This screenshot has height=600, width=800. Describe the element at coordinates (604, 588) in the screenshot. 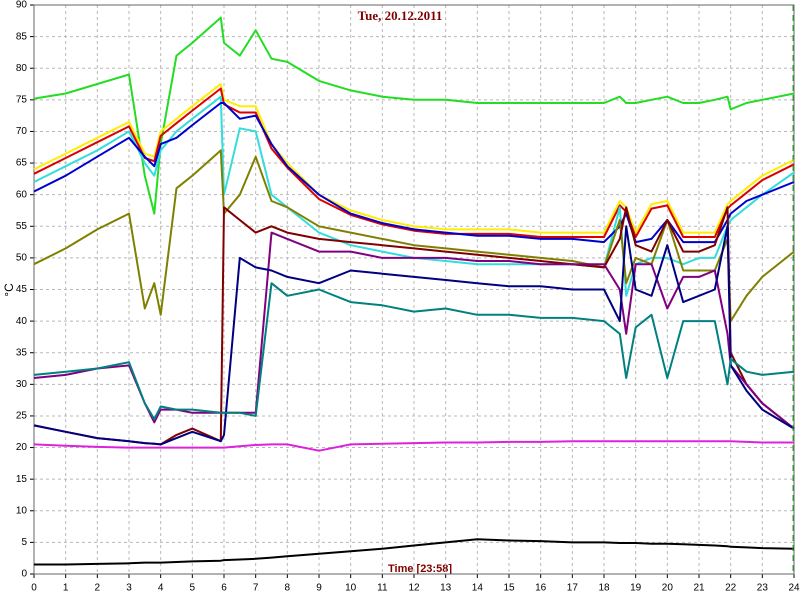

I see `x-tick-label: 18` at that location.